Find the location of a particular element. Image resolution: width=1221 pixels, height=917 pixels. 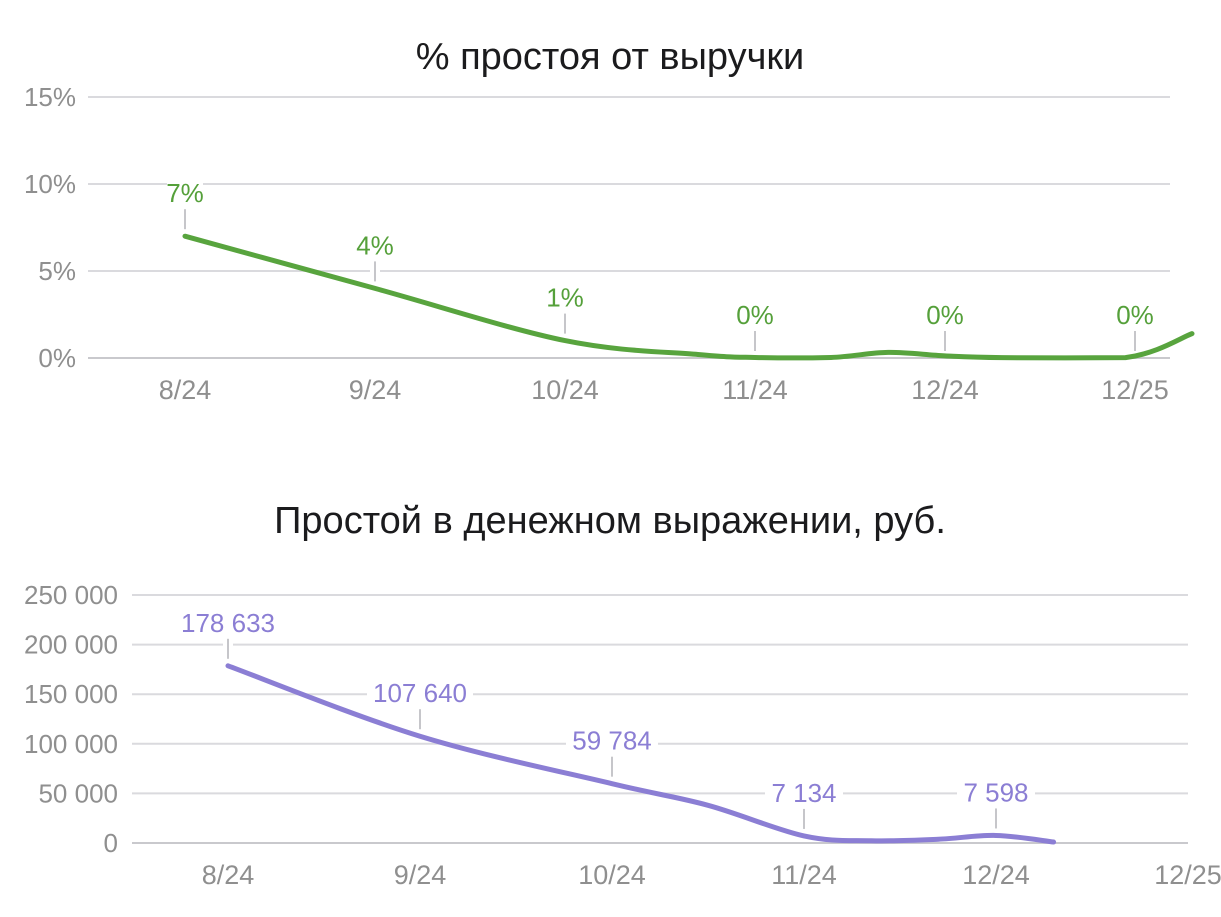

chart-title-downtime-percent: % простоя от выручки is located at coordinates (610, 57).